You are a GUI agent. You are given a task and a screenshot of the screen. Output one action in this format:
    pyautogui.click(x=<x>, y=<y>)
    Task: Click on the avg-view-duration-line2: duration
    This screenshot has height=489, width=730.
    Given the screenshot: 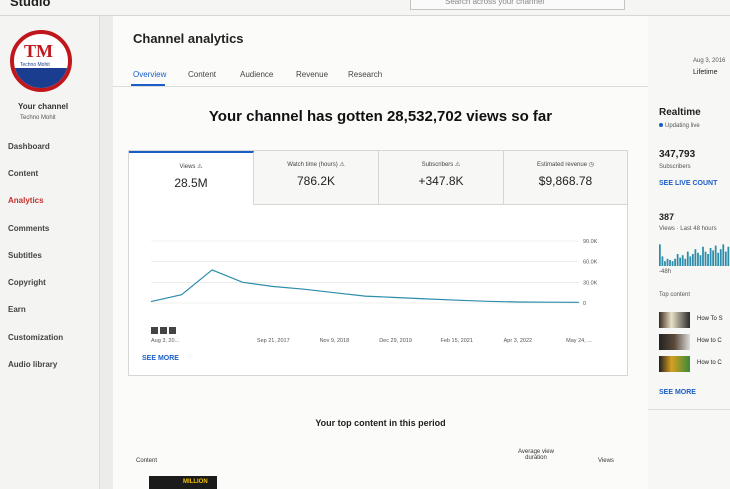 What is the action you would take?
    pyautogui.click(x=536, y=458)
    